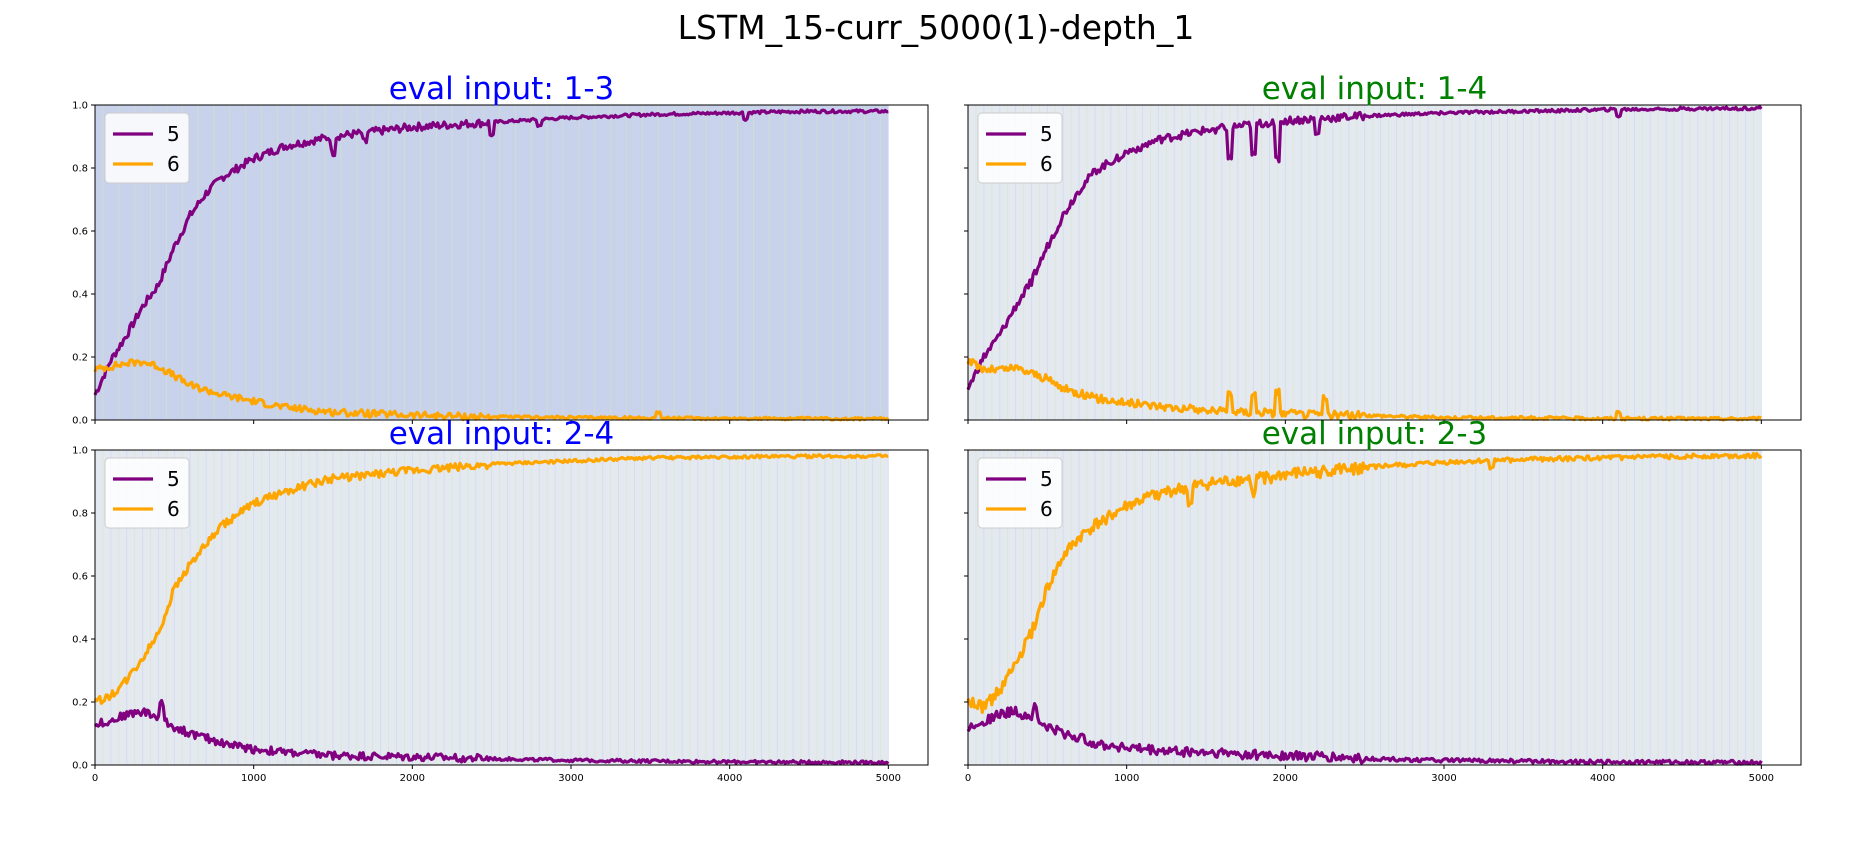 This screenshot has width=1872, height=864. What do you see at coordinates (1375, 434) in the screenshot?
I see `panel-title: eval input: 2-3` at bounding box center [1375, 434].